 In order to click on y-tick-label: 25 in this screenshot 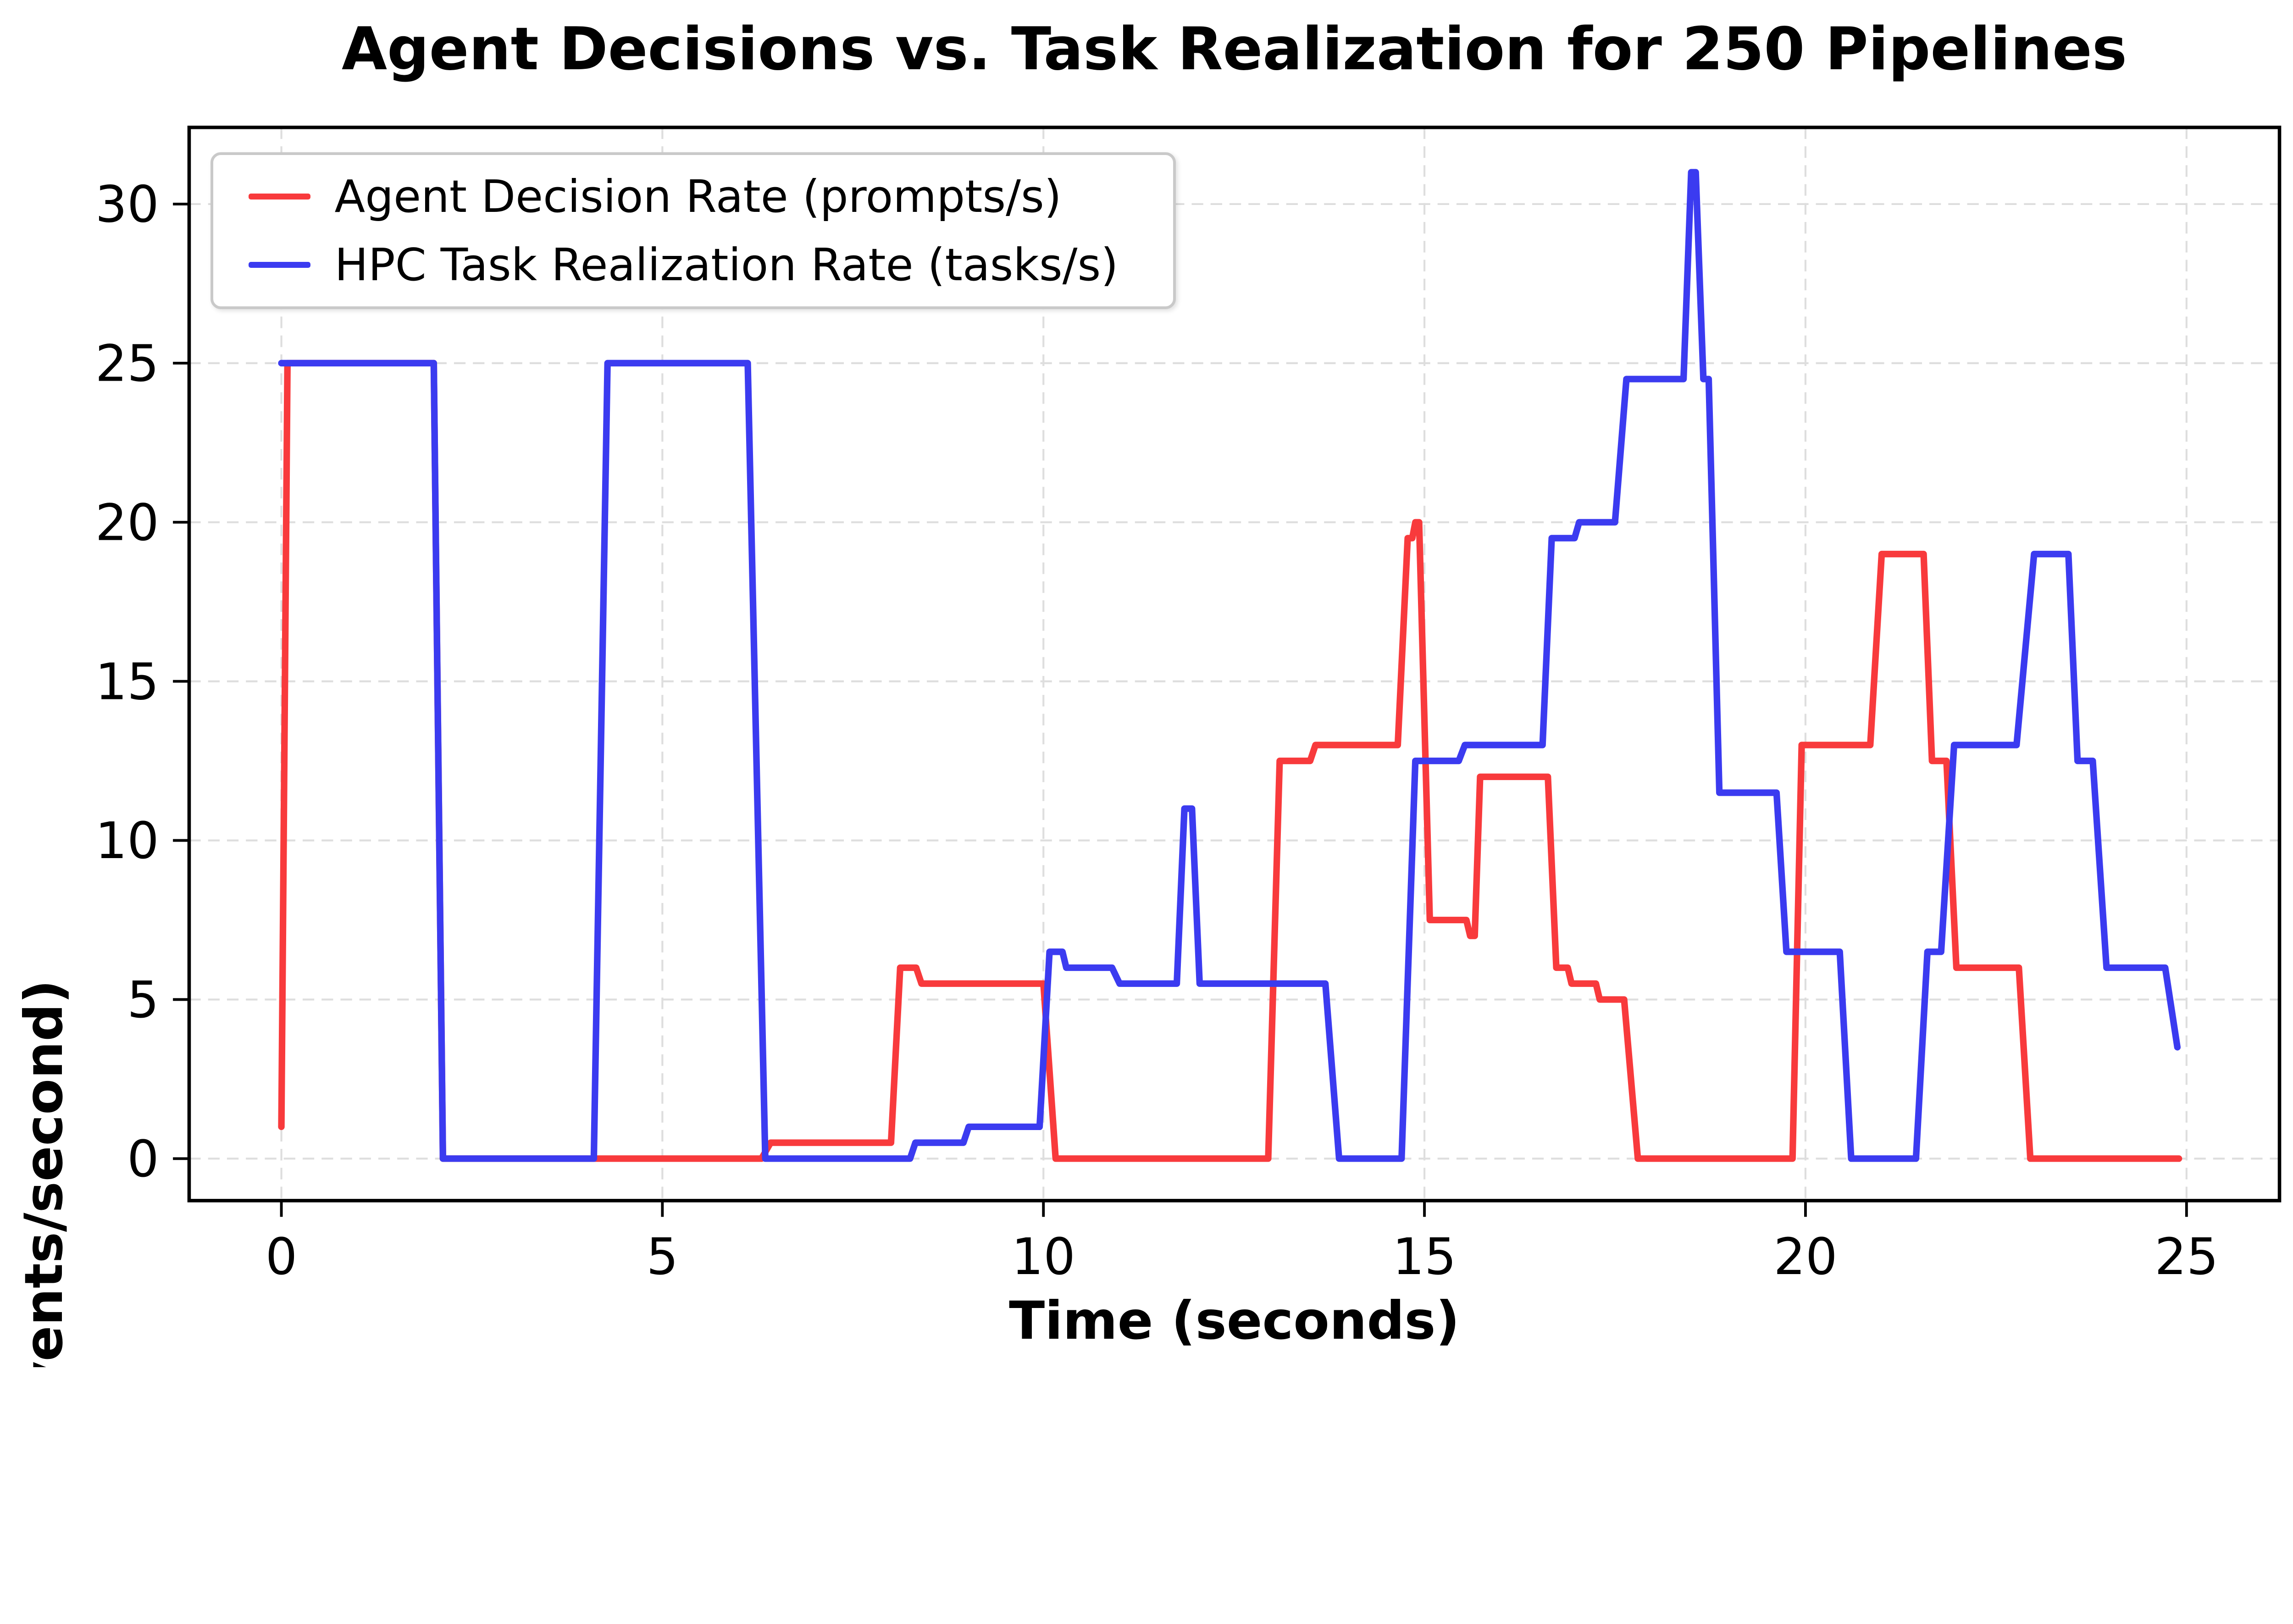, I will do `click(127, 363)`.